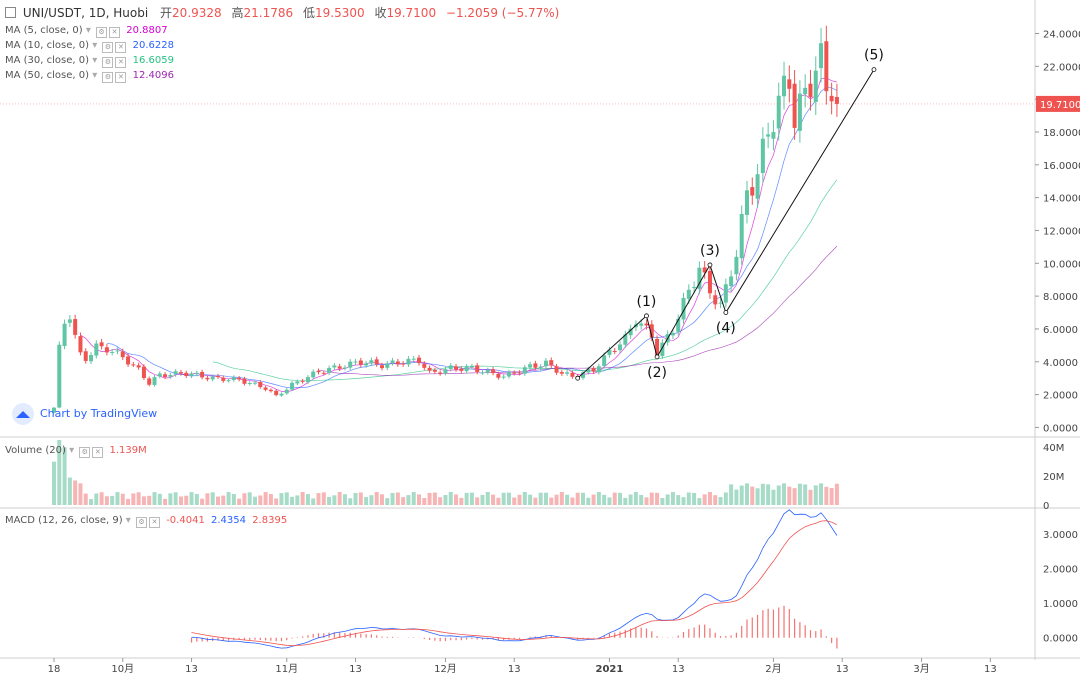 Image resolution: width=1080 pixels, height=683 pixels. What do you see at coordinates (1053, 448) in the screenshot?
I see `volume-tick-label: 40M` at bounding box center [1053, 448].